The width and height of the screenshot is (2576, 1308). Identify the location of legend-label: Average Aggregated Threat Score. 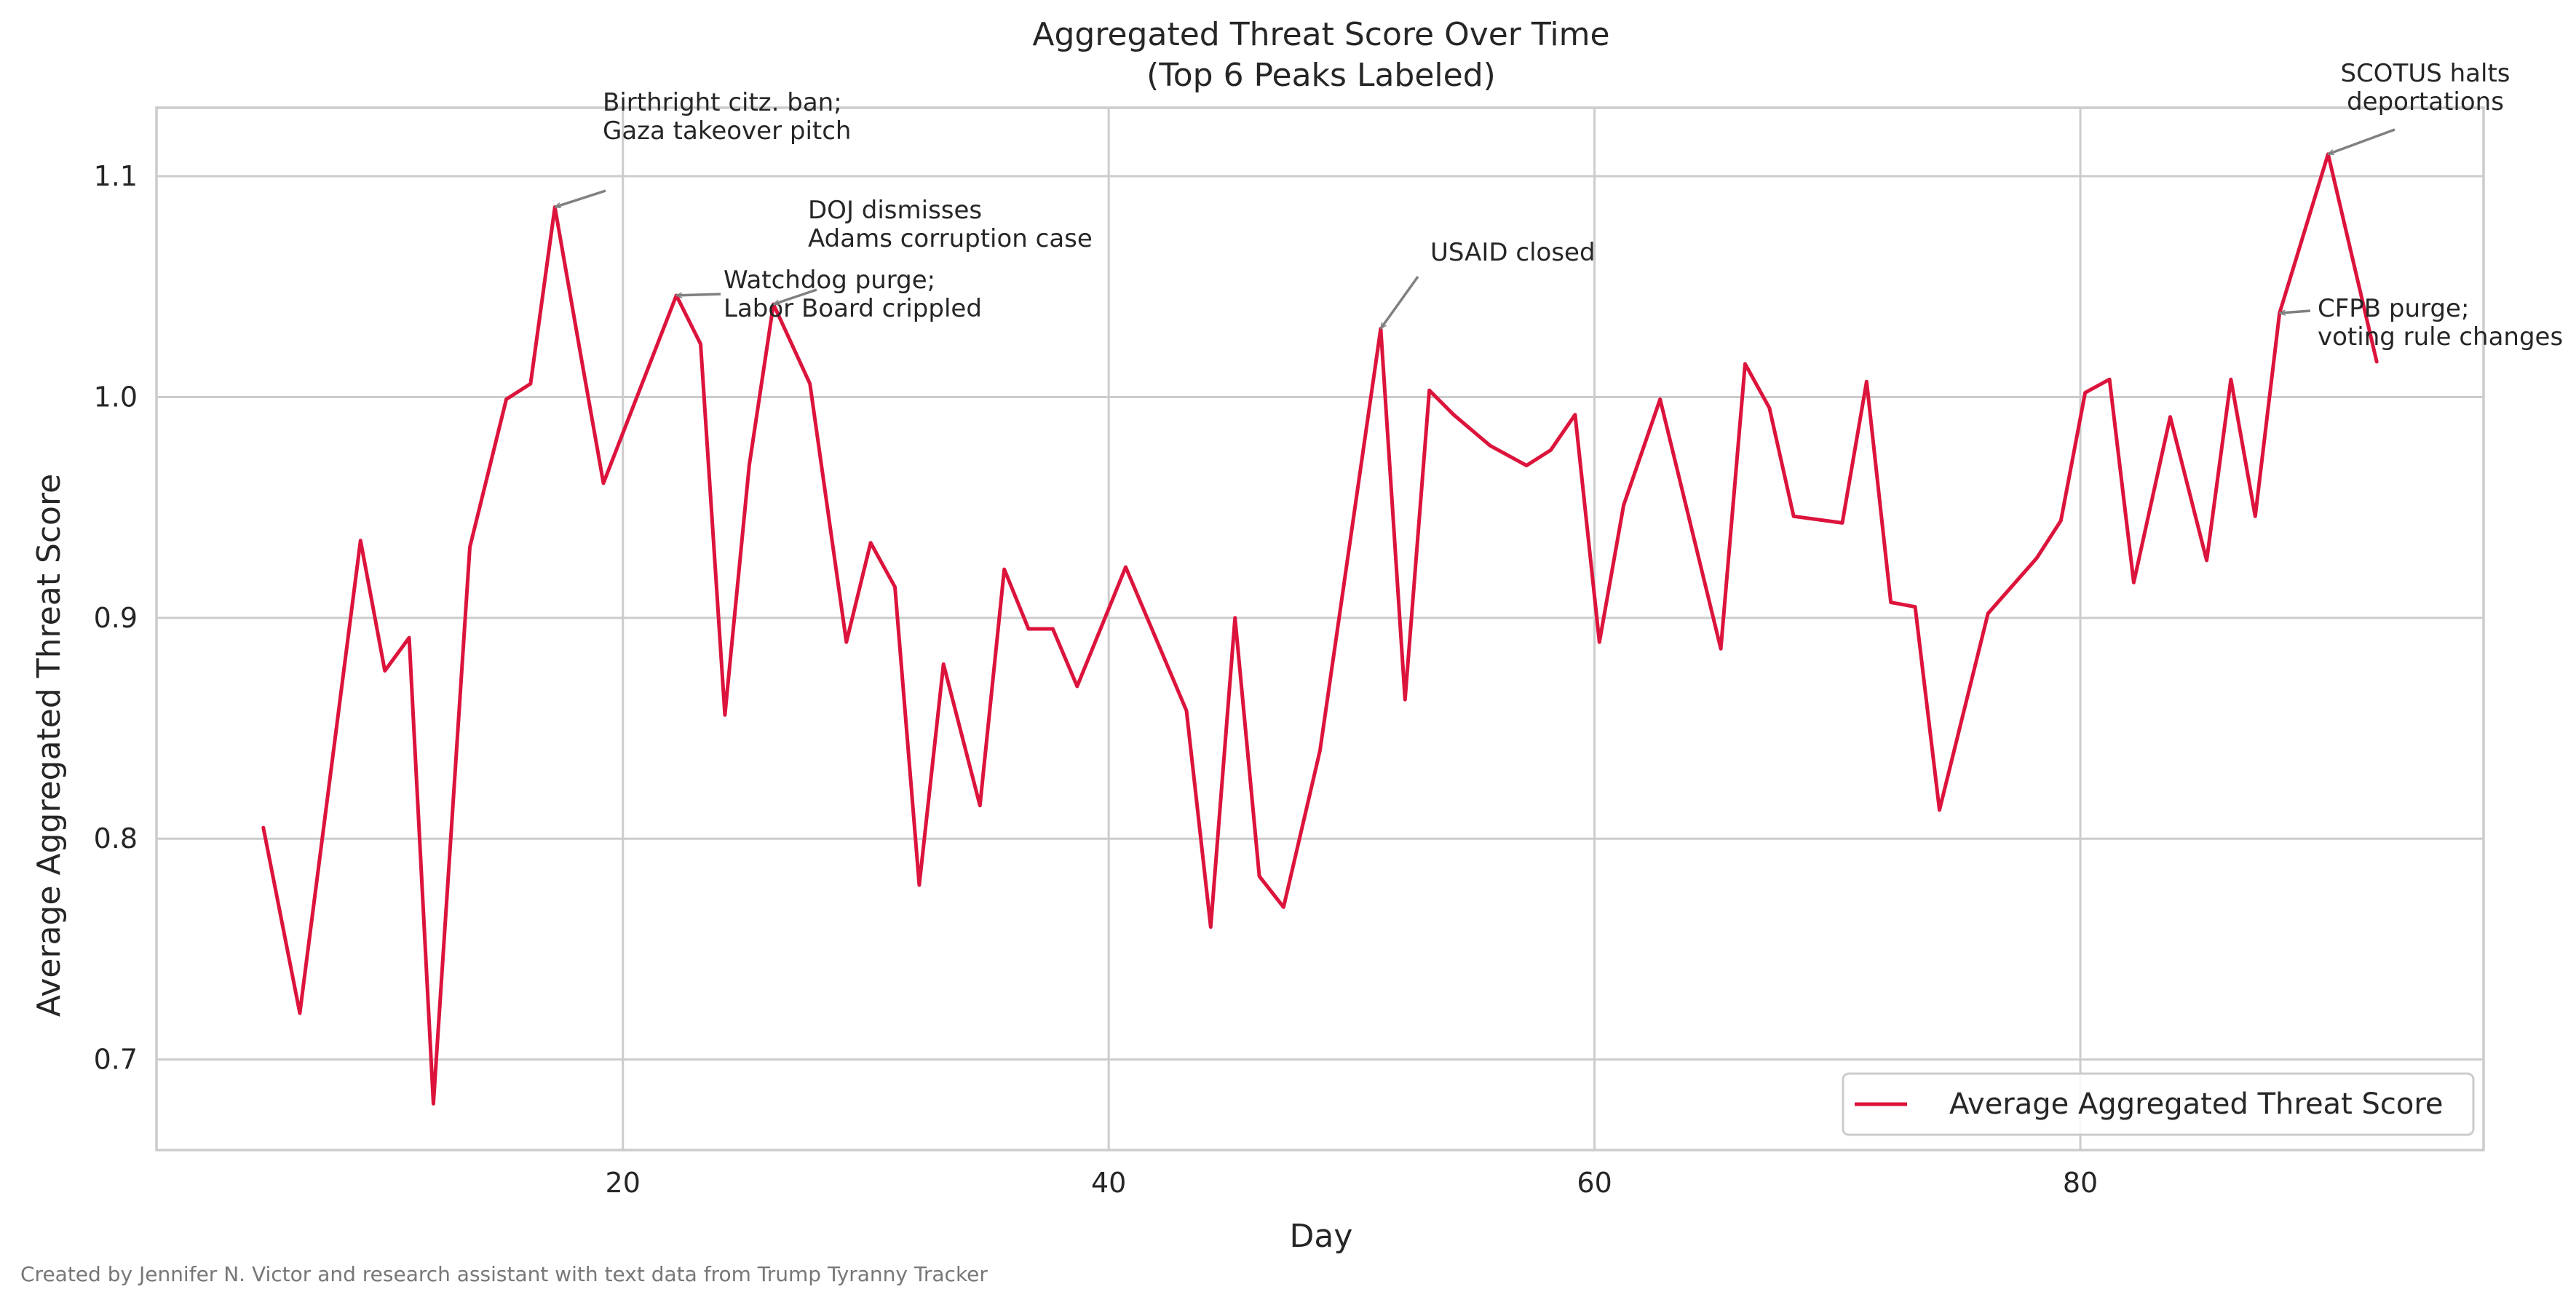
(2196, 1104).